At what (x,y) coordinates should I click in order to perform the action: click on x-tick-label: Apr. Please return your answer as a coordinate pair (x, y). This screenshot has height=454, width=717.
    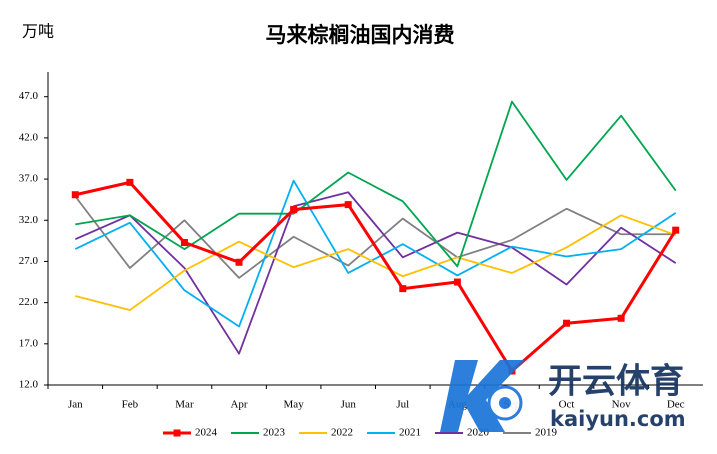
    Looking at the image, I should click on (238, 405).